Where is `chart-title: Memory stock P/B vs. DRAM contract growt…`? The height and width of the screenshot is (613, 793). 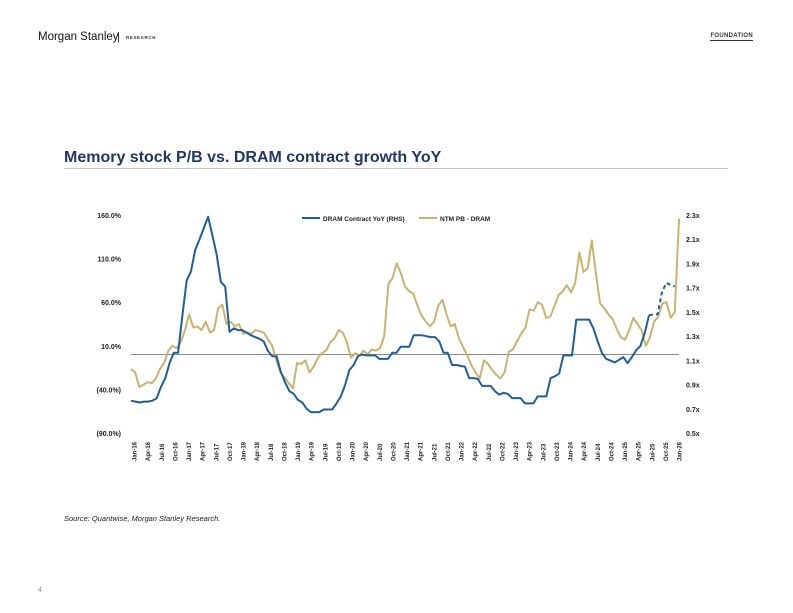 chart-title: Memory stock P/B vs. DRAM contract growt… is located at coordinates (253, 157).